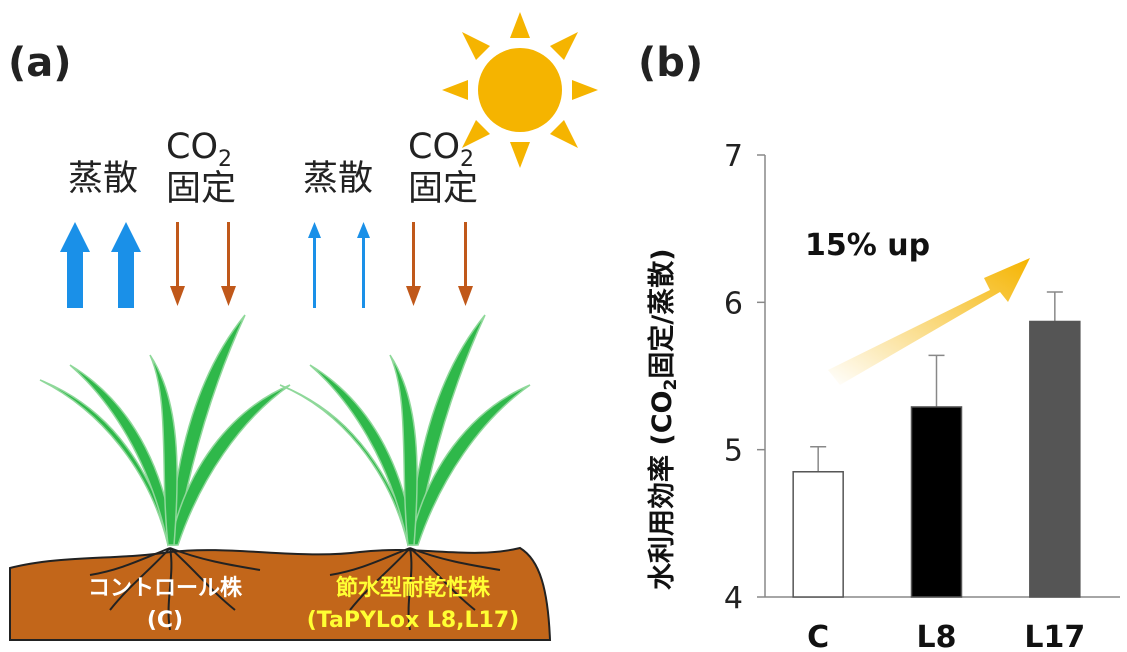  Describe the element at coordinates (733, 156) in the screenshot. I see `y-tick-label: 7` at that location.